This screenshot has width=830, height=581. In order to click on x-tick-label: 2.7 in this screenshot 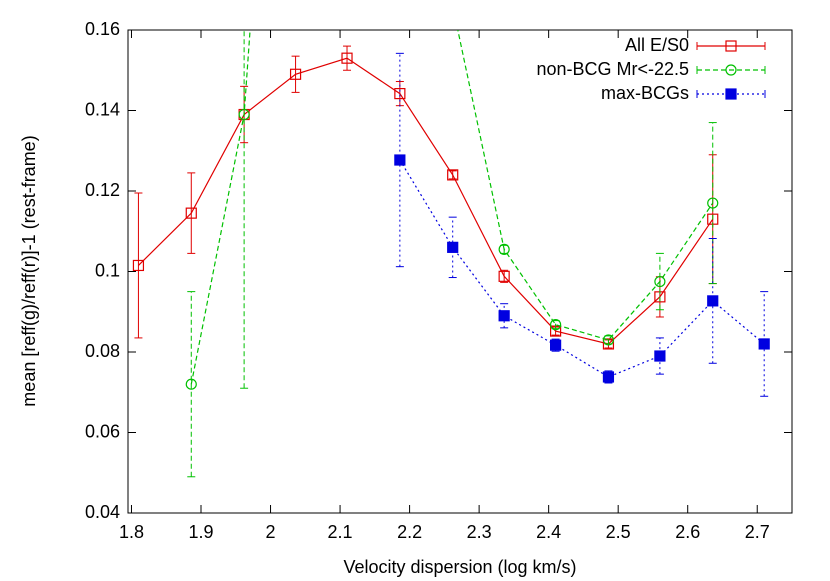, I will do `click(757, 532)`.